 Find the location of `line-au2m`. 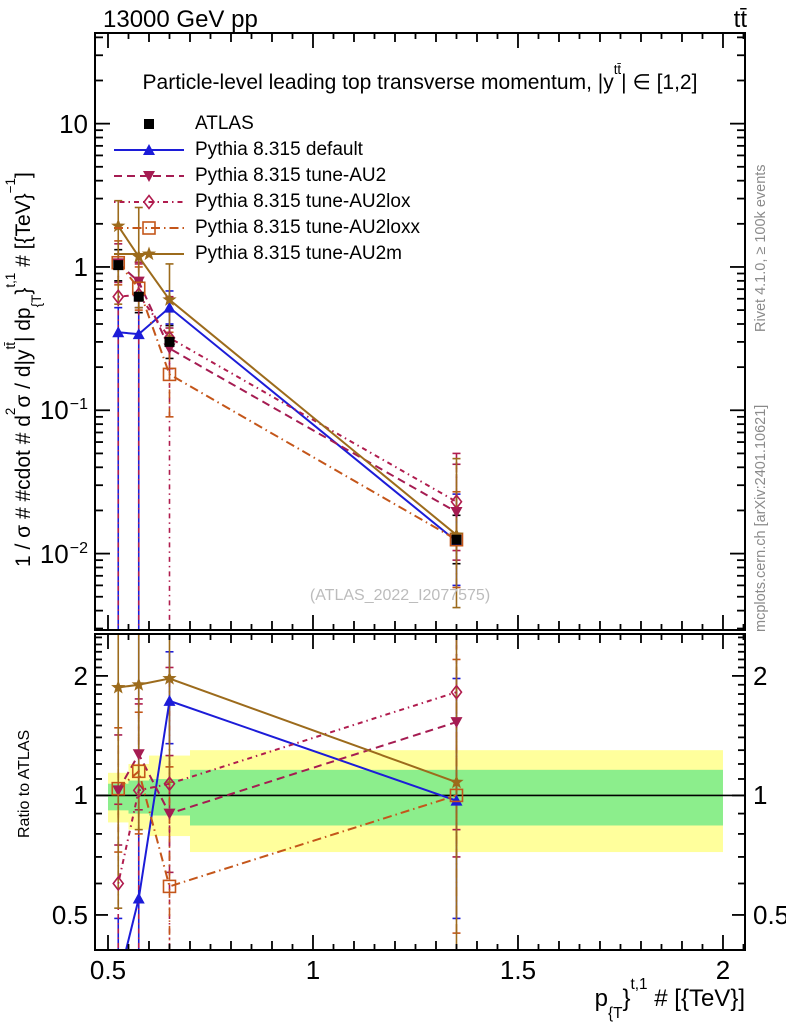

line-au2m is located at coordinates (287, 380).